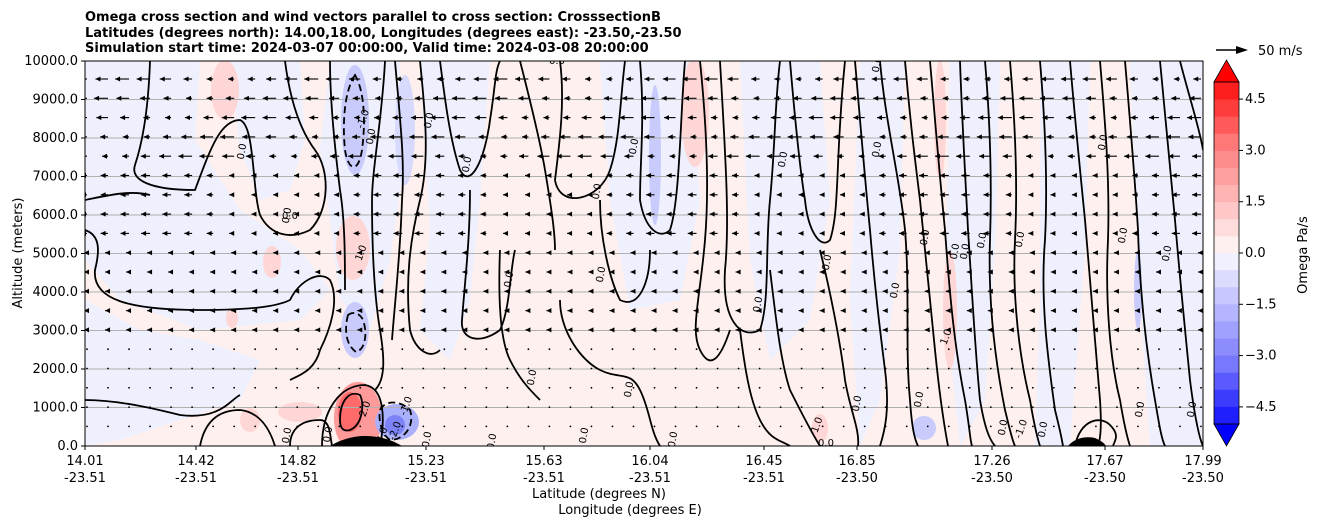  I want to click on y-tick-label: 3000.0, so click(56, 331).